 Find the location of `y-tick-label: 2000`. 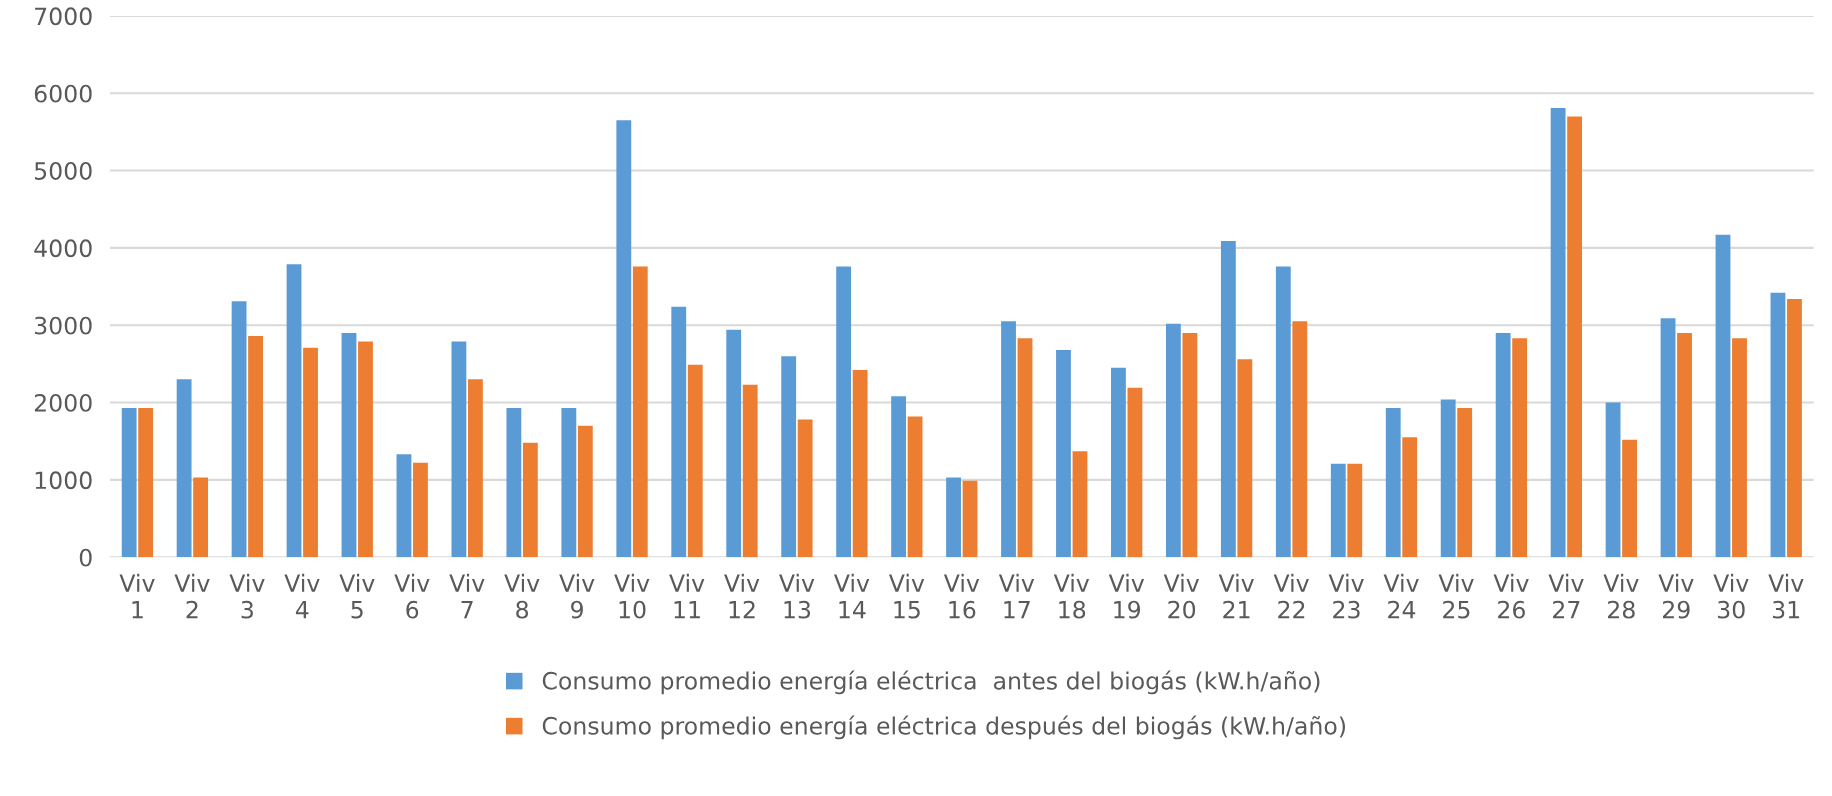

y-tick-label: 2000 is located at coordinates (63, 403).